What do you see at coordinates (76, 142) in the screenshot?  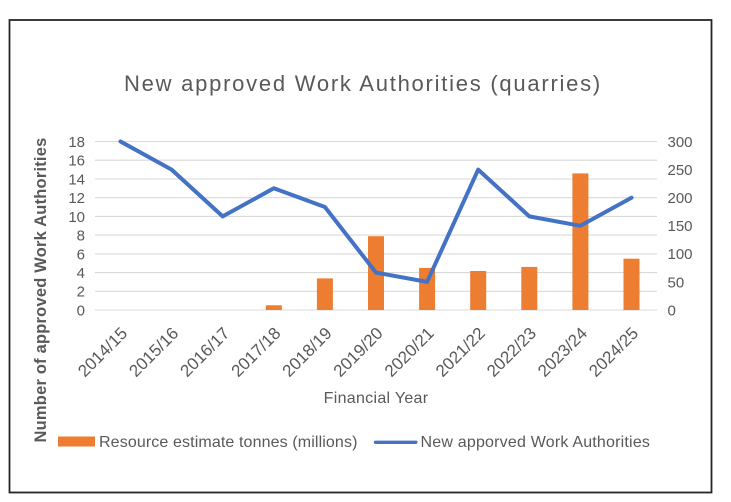 I see `svg-text: 18` at bounding box center [76, 142].